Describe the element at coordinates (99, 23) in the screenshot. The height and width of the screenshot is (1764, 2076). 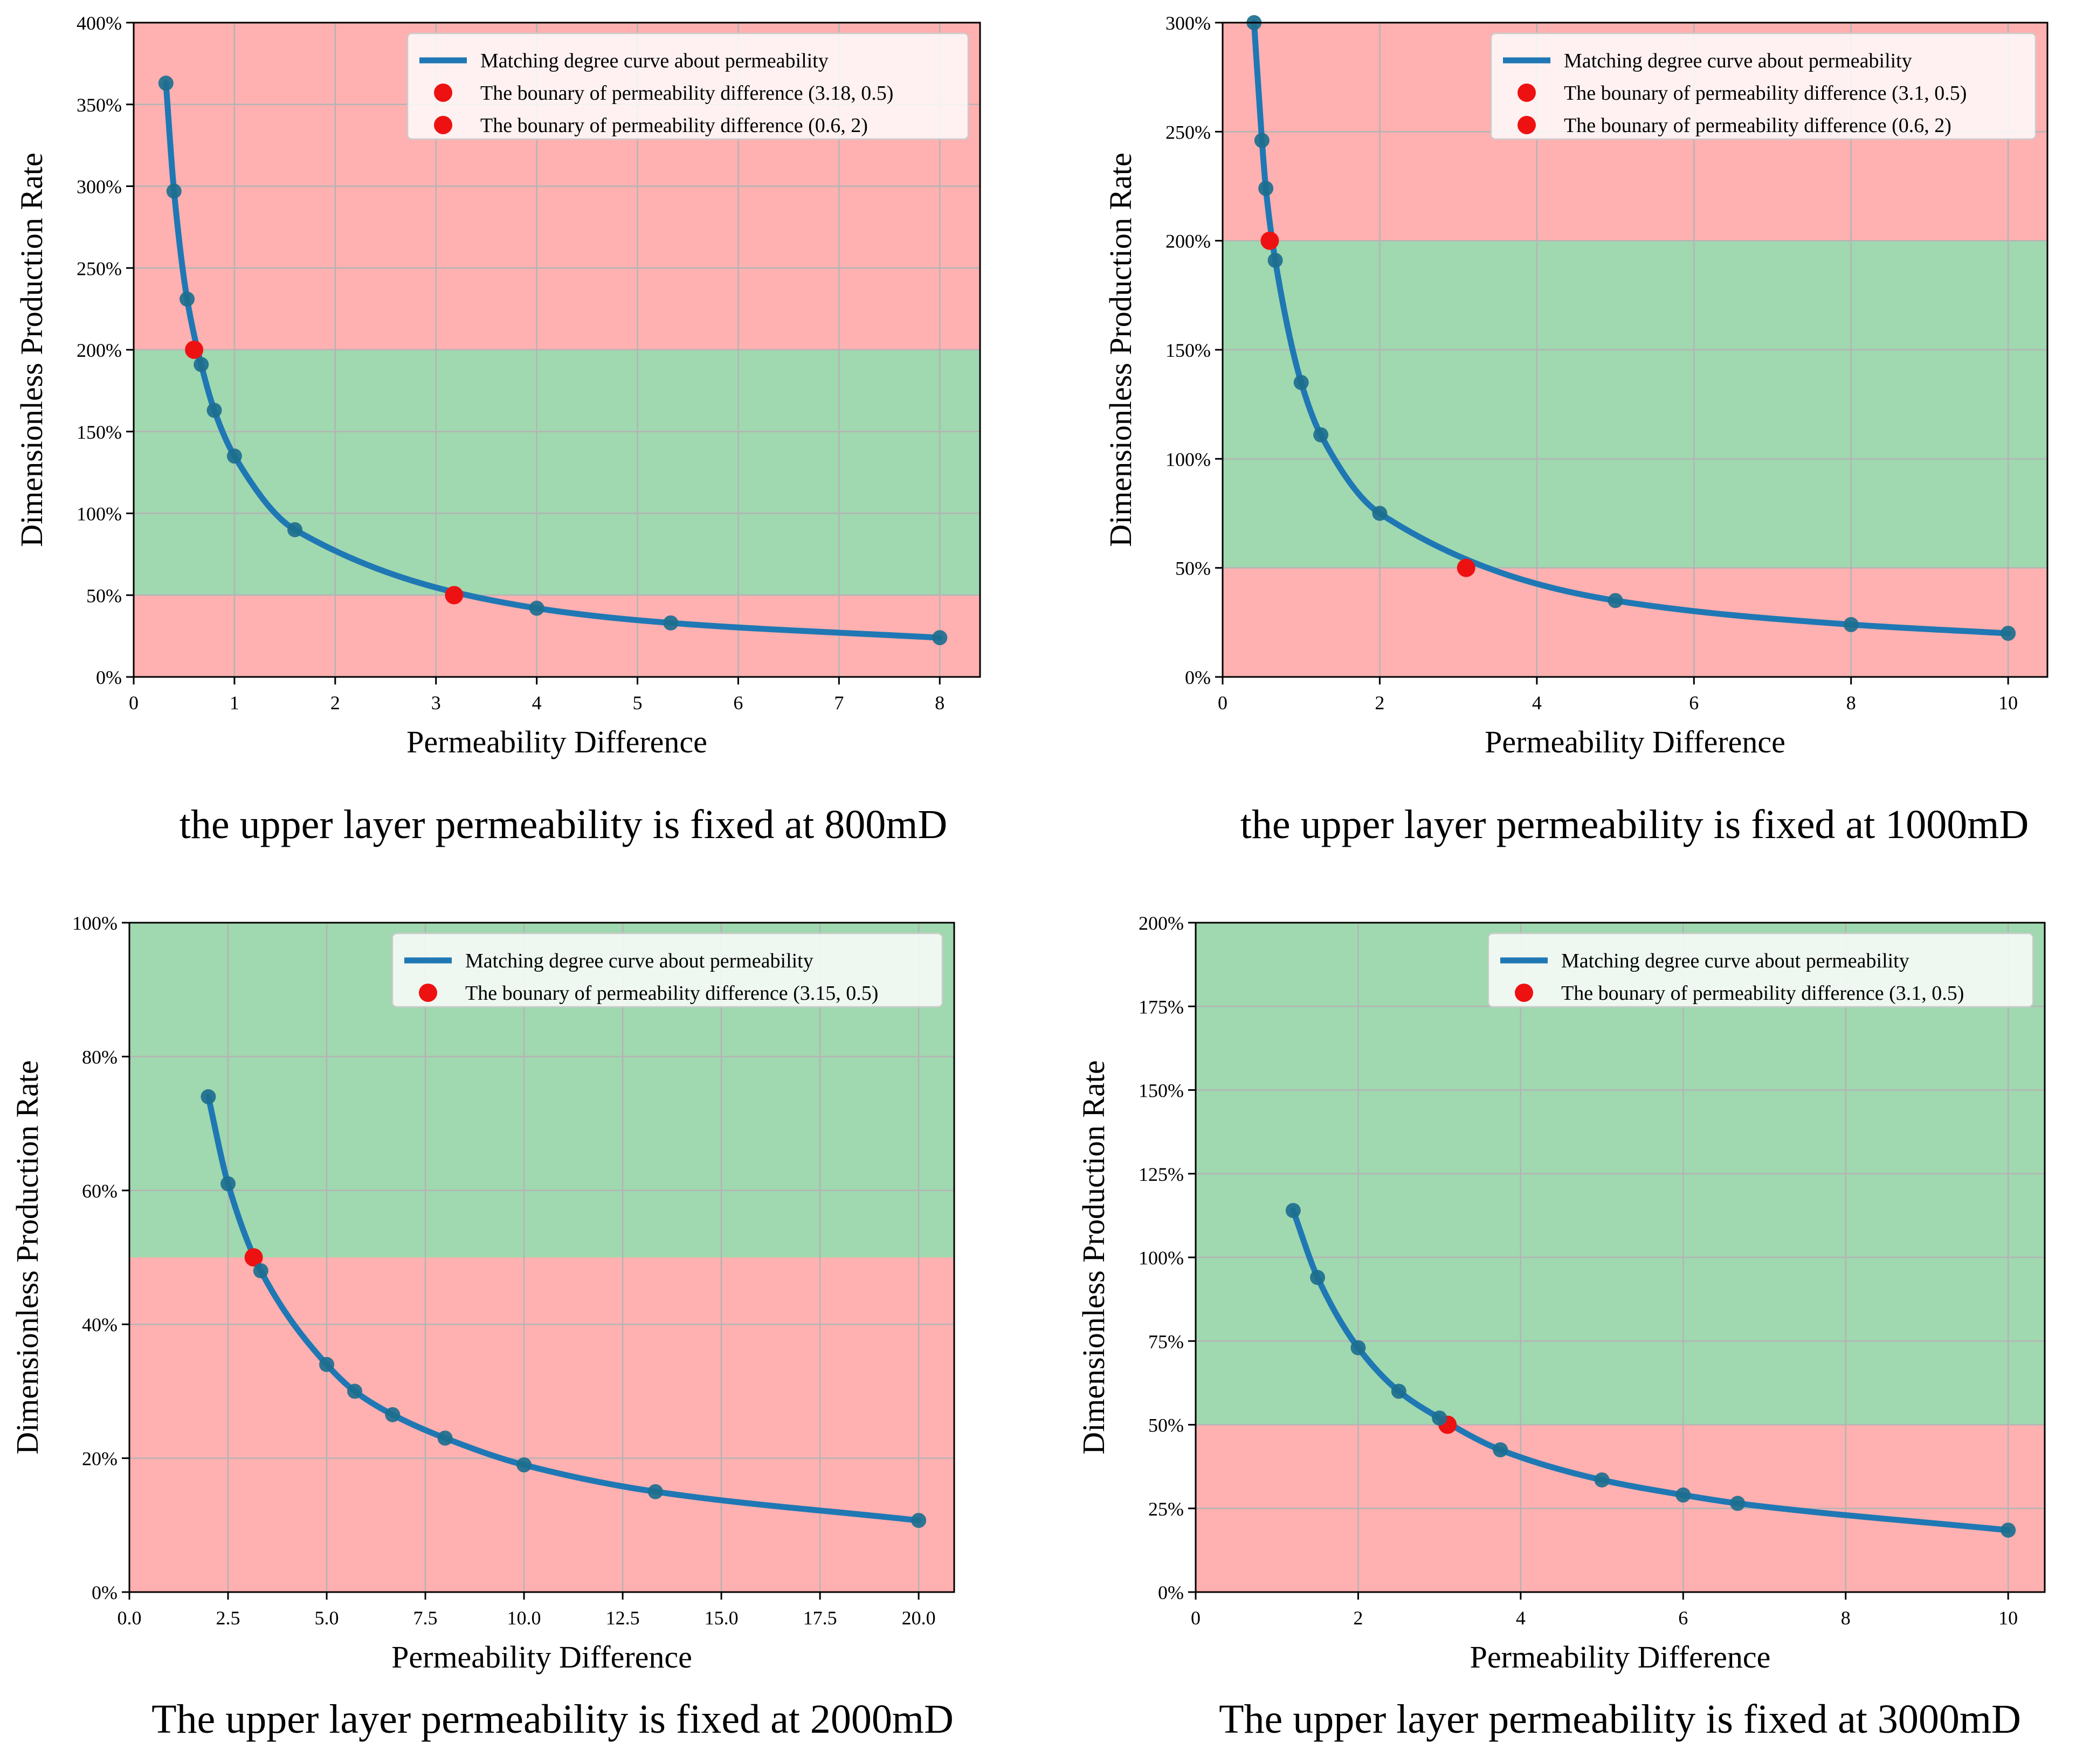
I see `y-tick-label: 400%` at that location.